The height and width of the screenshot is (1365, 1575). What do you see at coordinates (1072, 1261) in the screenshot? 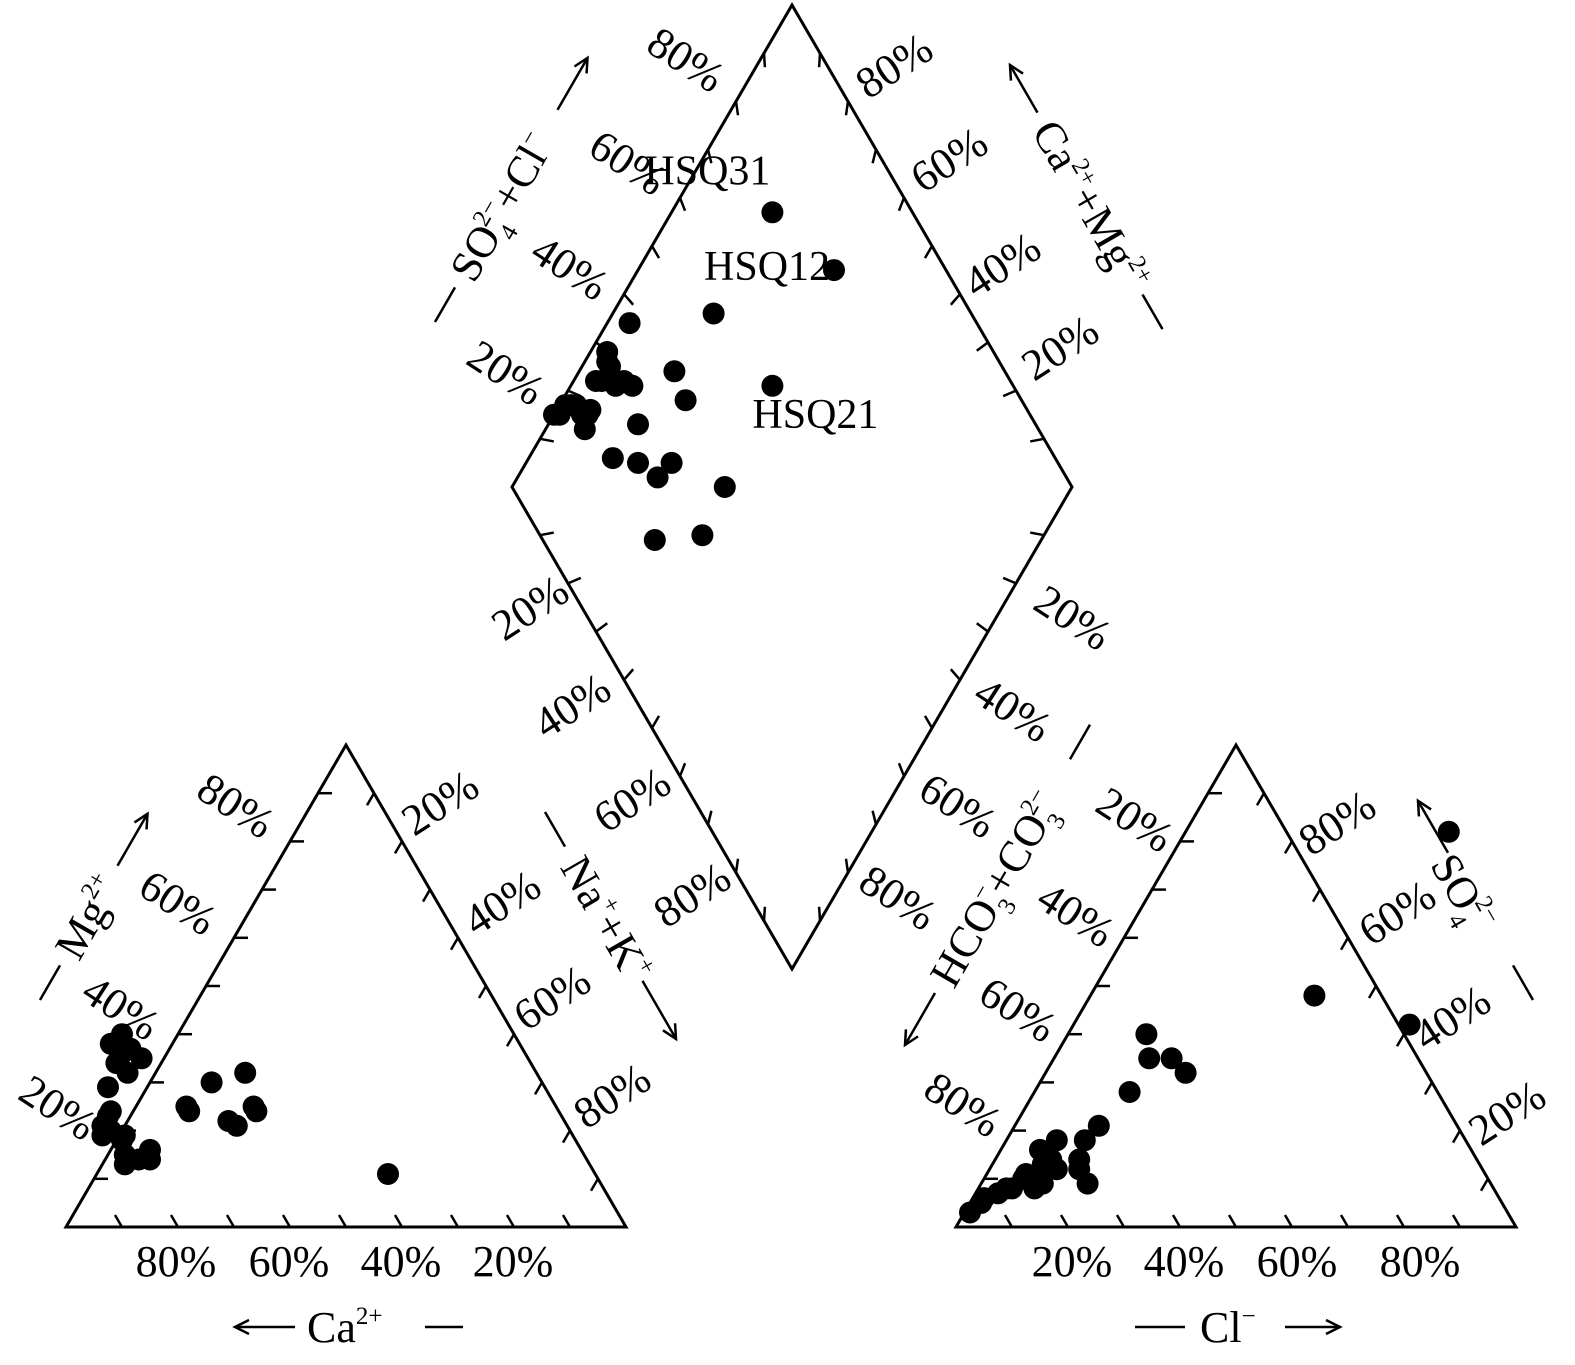
I see `cl-tick-label-0: 20%` at bounding box center [1072, 1261].